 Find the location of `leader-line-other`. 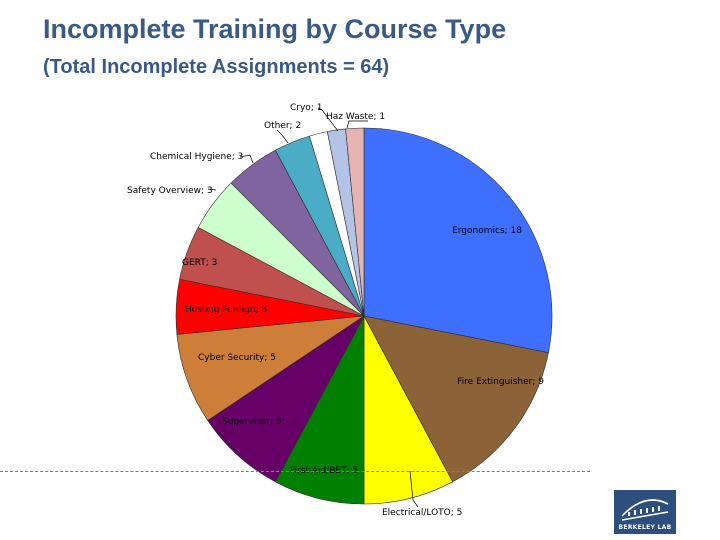

leader-line-other is located at coordinates (282, 136).